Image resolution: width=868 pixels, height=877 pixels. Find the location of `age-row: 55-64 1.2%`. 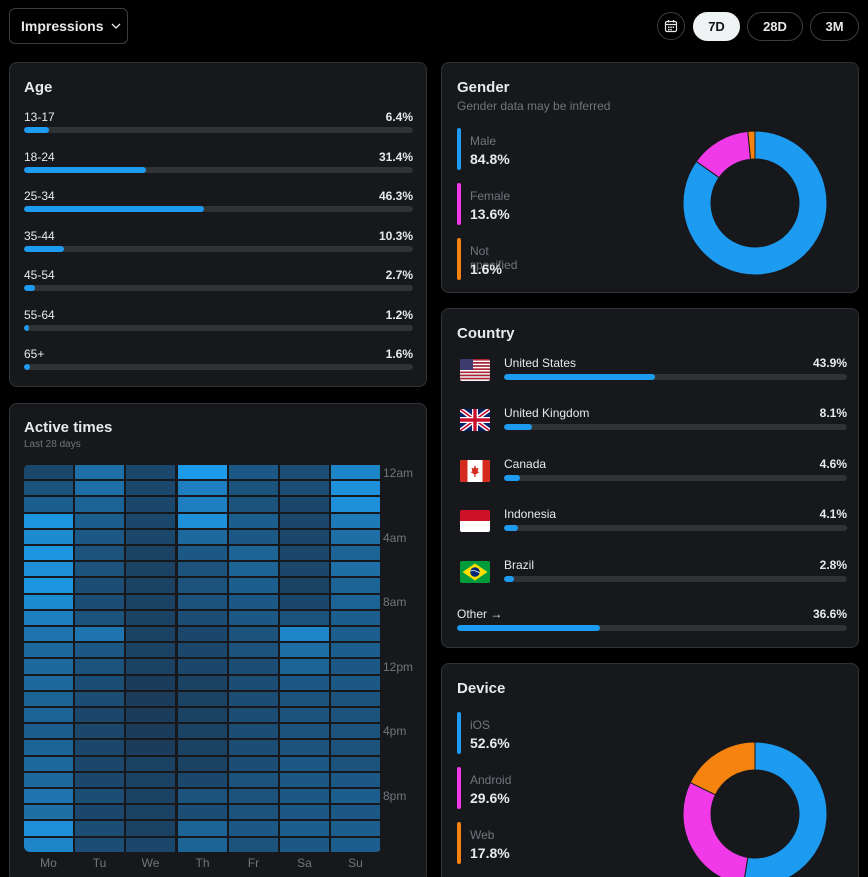

age-row: 55-64 1.2% is located at coordinates (218, 323).